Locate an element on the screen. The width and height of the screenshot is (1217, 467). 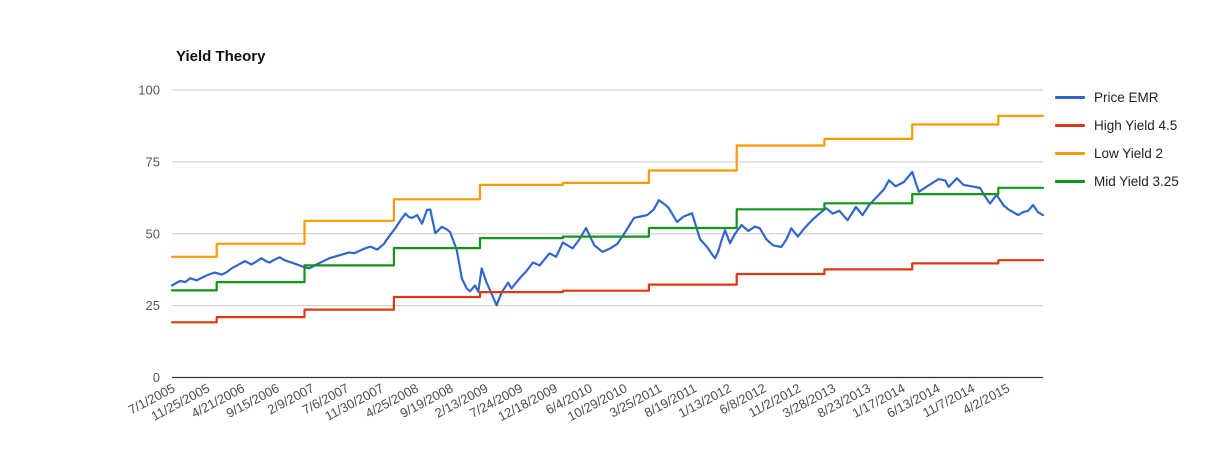
y-axis-label-50: 50 is located at coordinates (153, 233).